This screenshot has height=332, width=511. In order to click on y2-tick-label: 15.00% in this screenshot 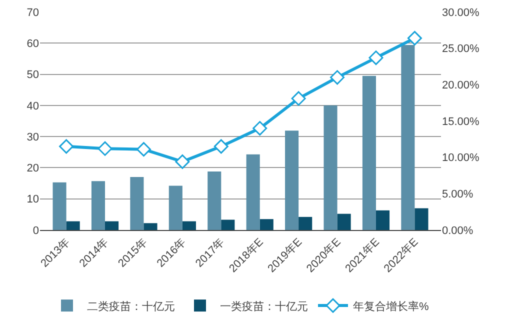, I will do `click(461, 122)`.